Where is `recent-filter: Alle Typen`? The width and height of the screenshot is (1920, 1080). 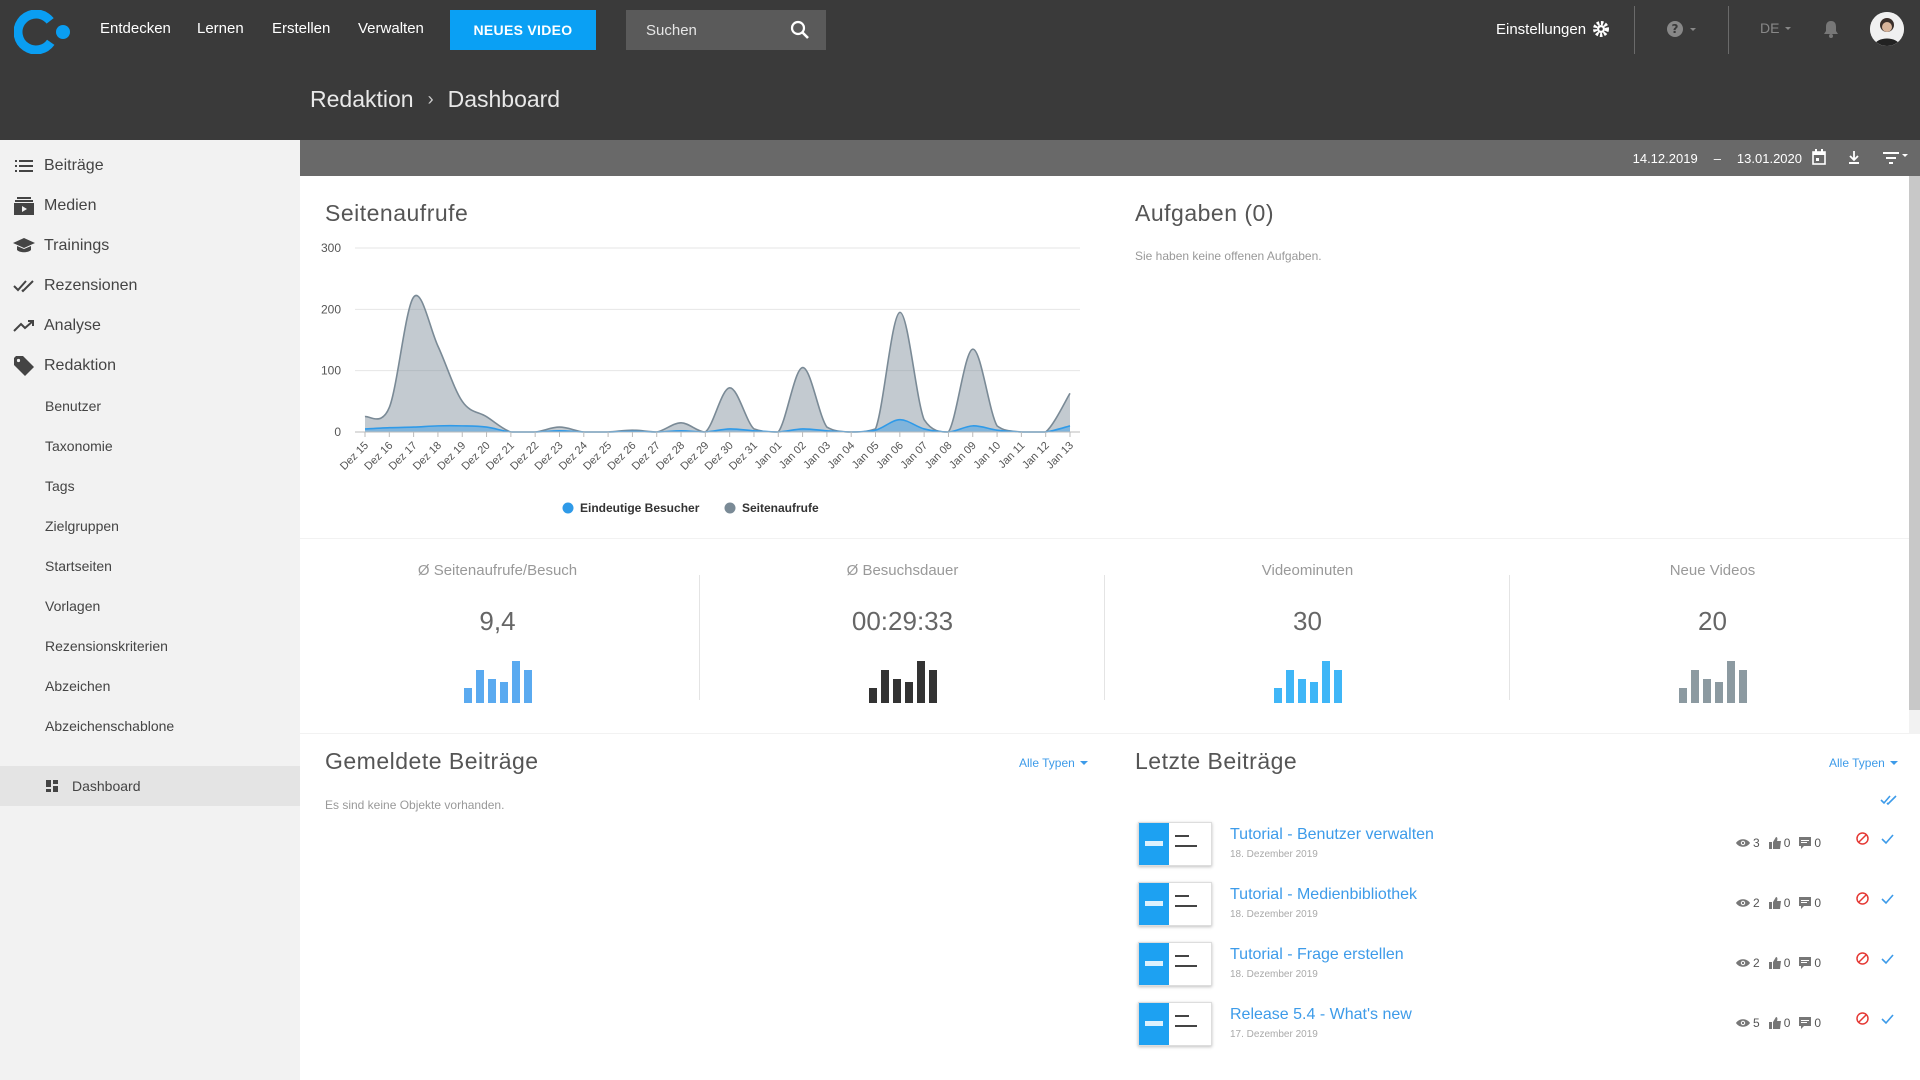
recent-filter: Alle Typen is located at coordinates (1864, 763).